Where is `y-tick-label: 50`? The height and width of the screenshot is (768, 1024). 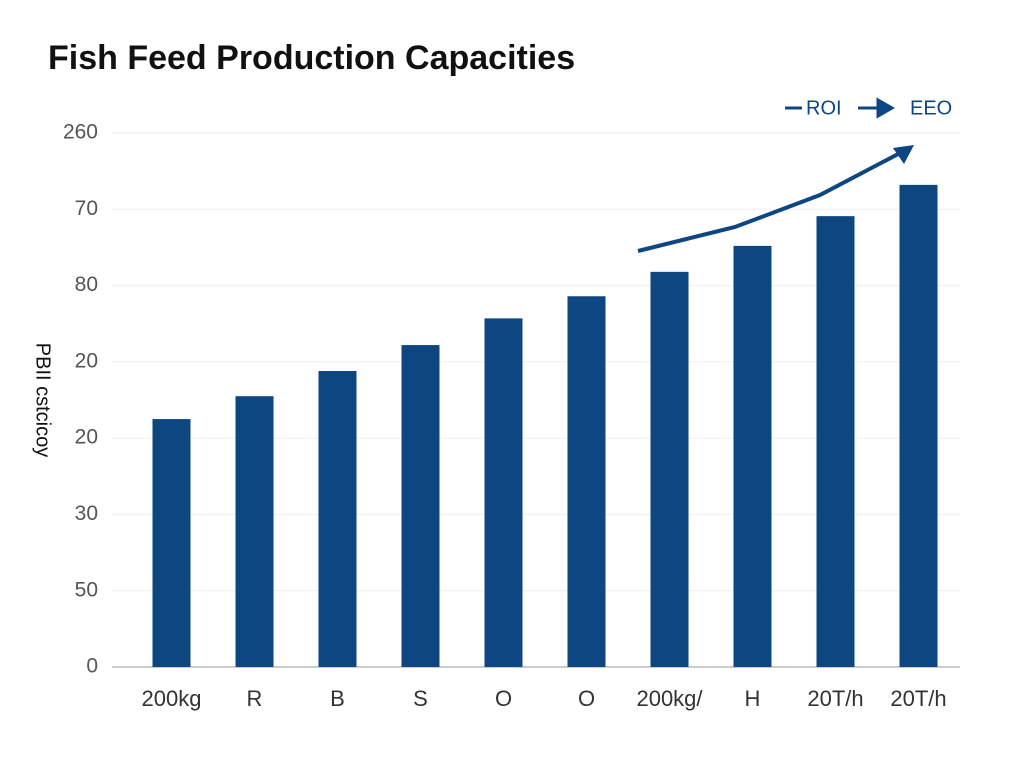 y-tick-label: 50 is located at coordinates (86, 589).